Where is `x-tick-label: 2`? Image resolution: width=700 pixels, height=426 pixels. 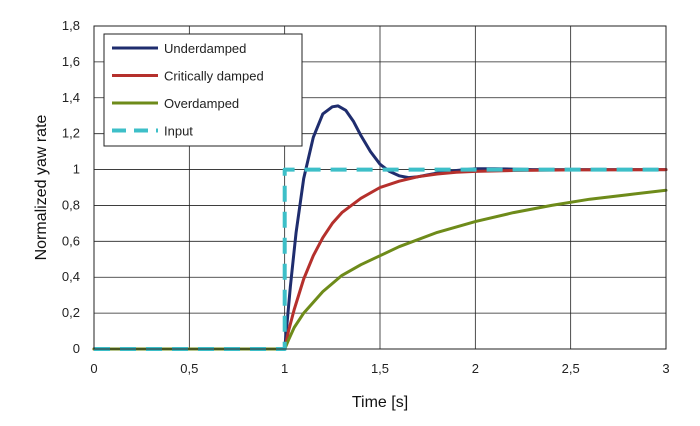 x-tick-label: 2 is located at coordinates (475, 368).